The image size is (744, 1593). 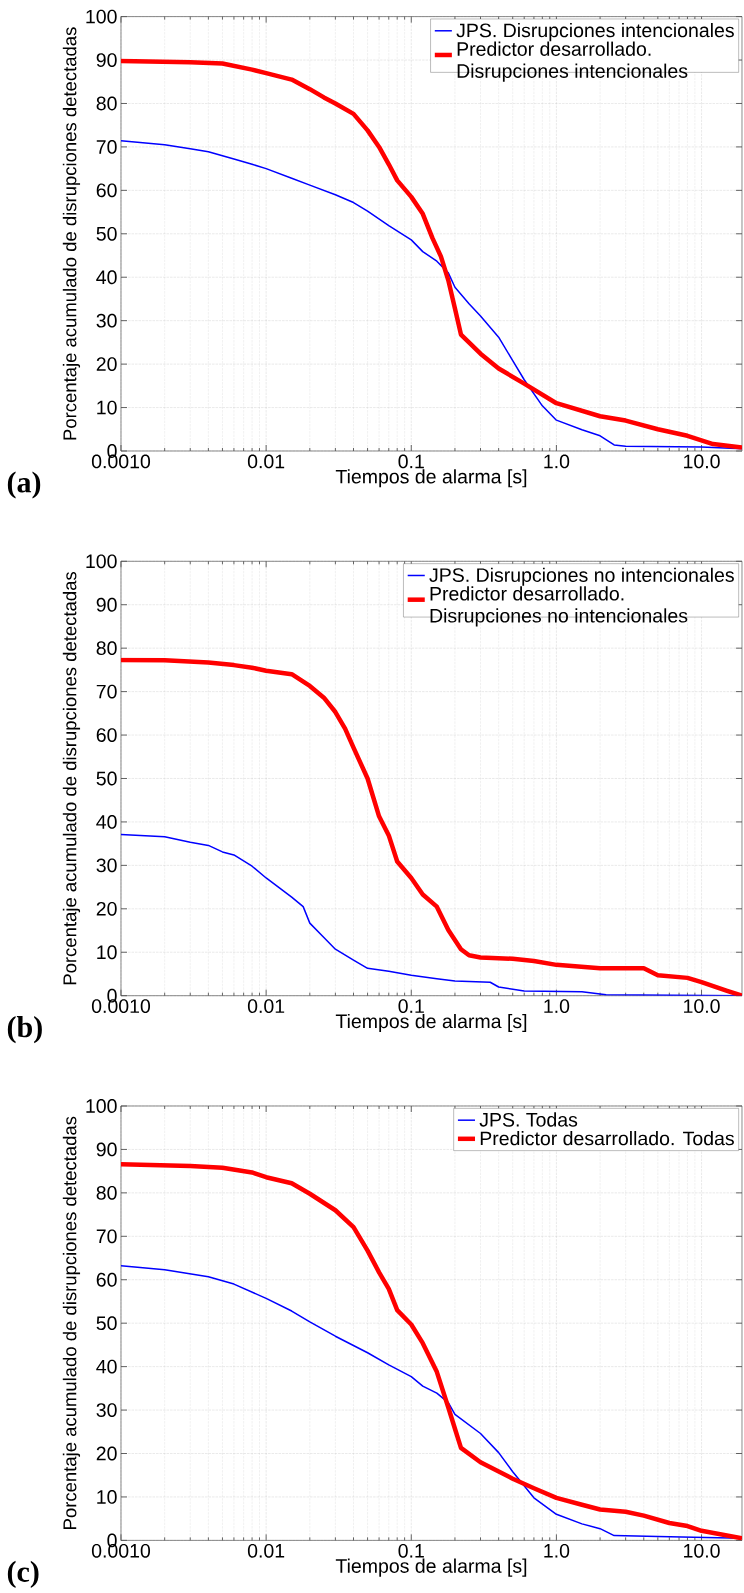 What do you see at coordinates (24, 485) in the screenshot?
I see `text: (a)` at bounding box center [24, 485].